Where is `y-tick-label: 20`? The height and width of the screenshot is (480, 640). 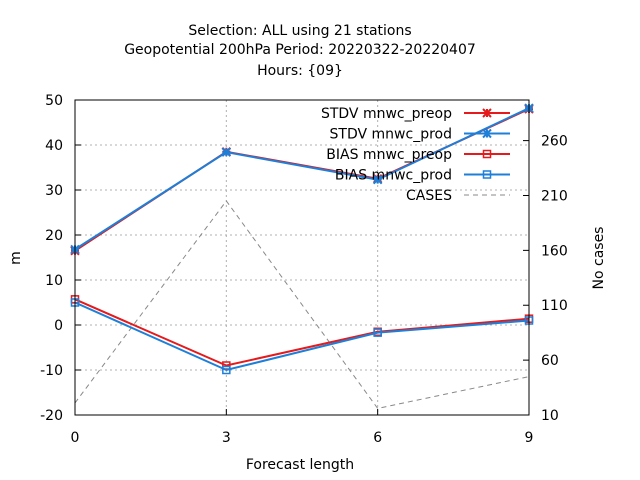
y-tick-label: 20 is located at coordinates (54, 236).